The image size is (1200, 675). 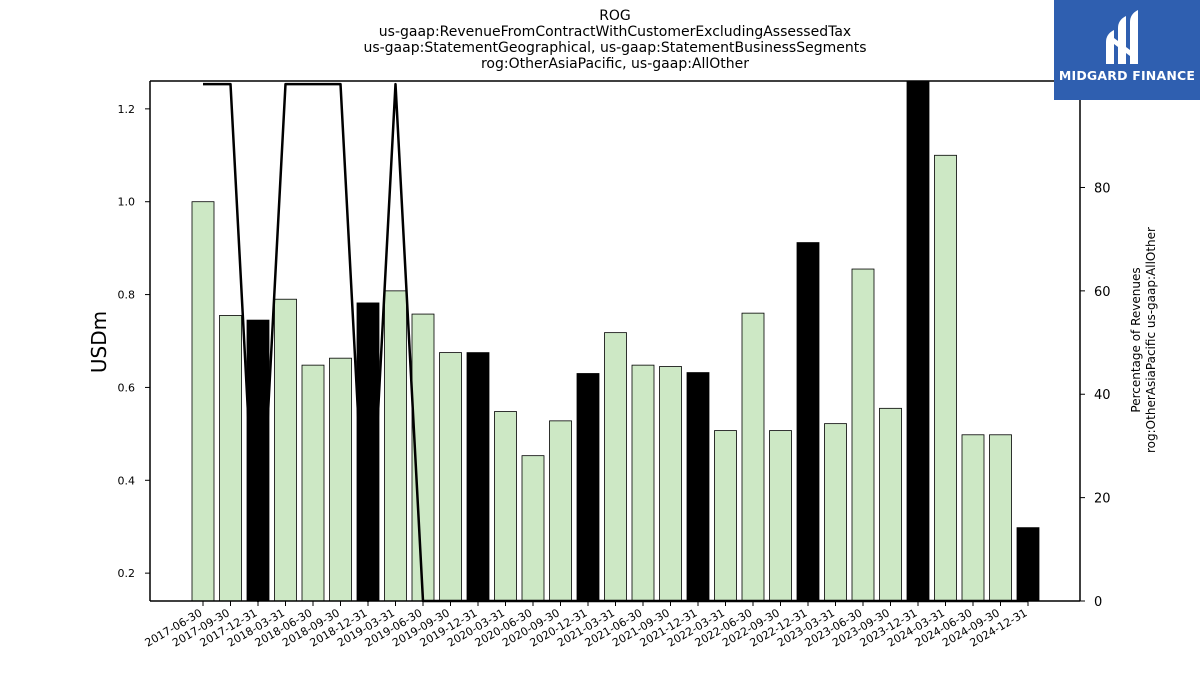 What do you see at coordinates (1098, 602) in the screenshot?
I see `y2-tick-label: 0` at bounding box center [1098, 602].